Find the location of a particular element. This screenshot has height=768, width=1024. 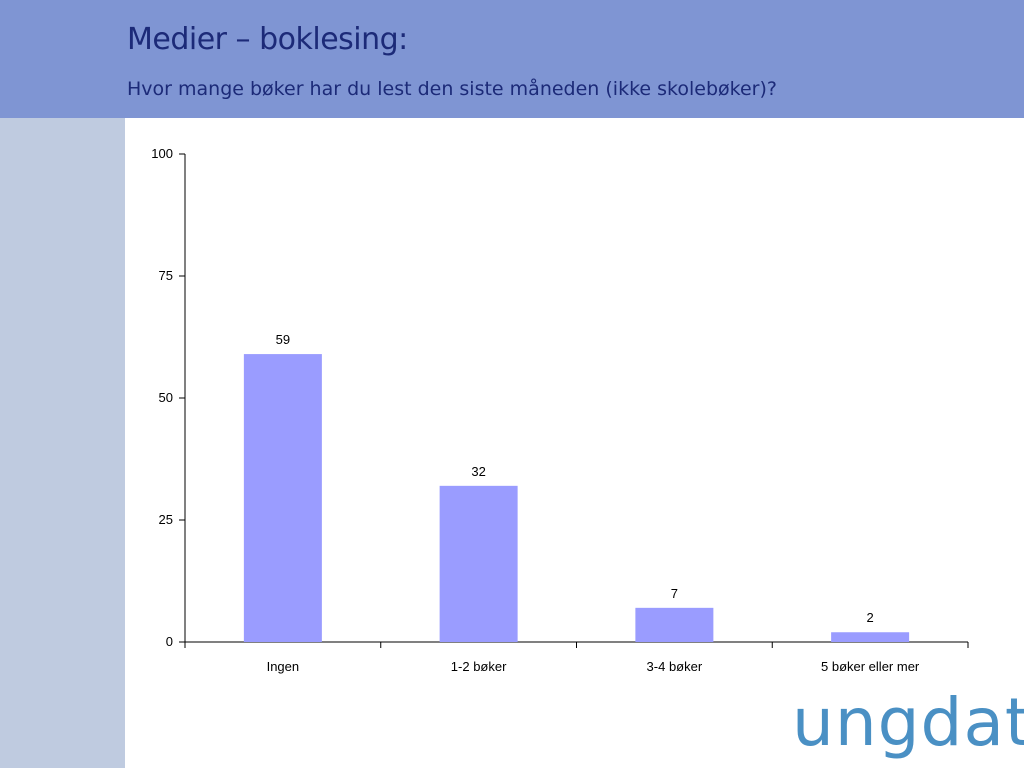

y-tick-label: 100 is located at coordinates (162, 153).